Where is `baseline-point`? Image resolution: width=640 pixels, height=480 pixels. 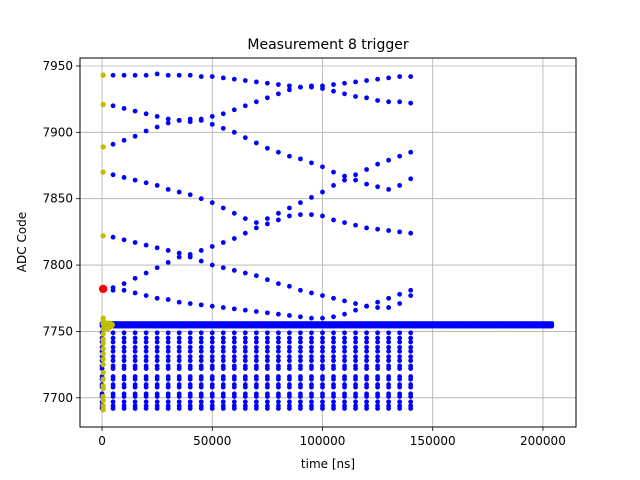 baseline-point is located at coordinates (552, 323).